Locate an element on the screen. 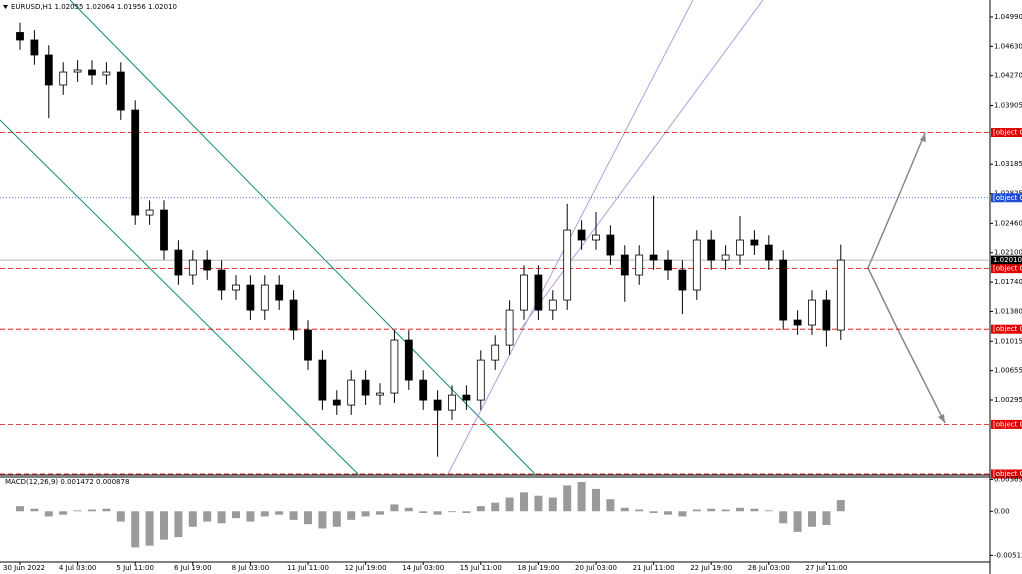 This screenshot has height=574, width=1022. x-tick-label: 26 Jul 03:00 is located at coordinates (769, 568).